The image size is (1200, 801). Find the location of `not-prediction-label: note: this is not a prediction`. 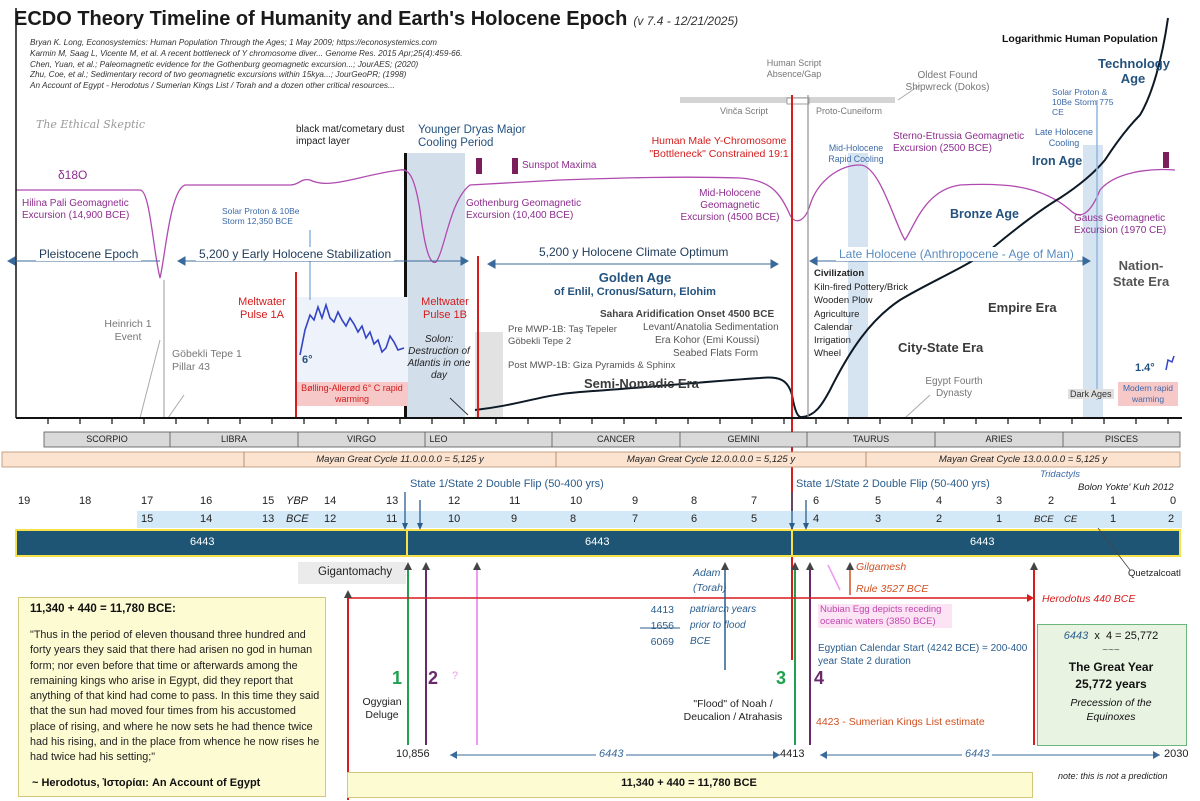

not-prediction-label: note: this is not a prediction is located at coordinates (1113, 776).